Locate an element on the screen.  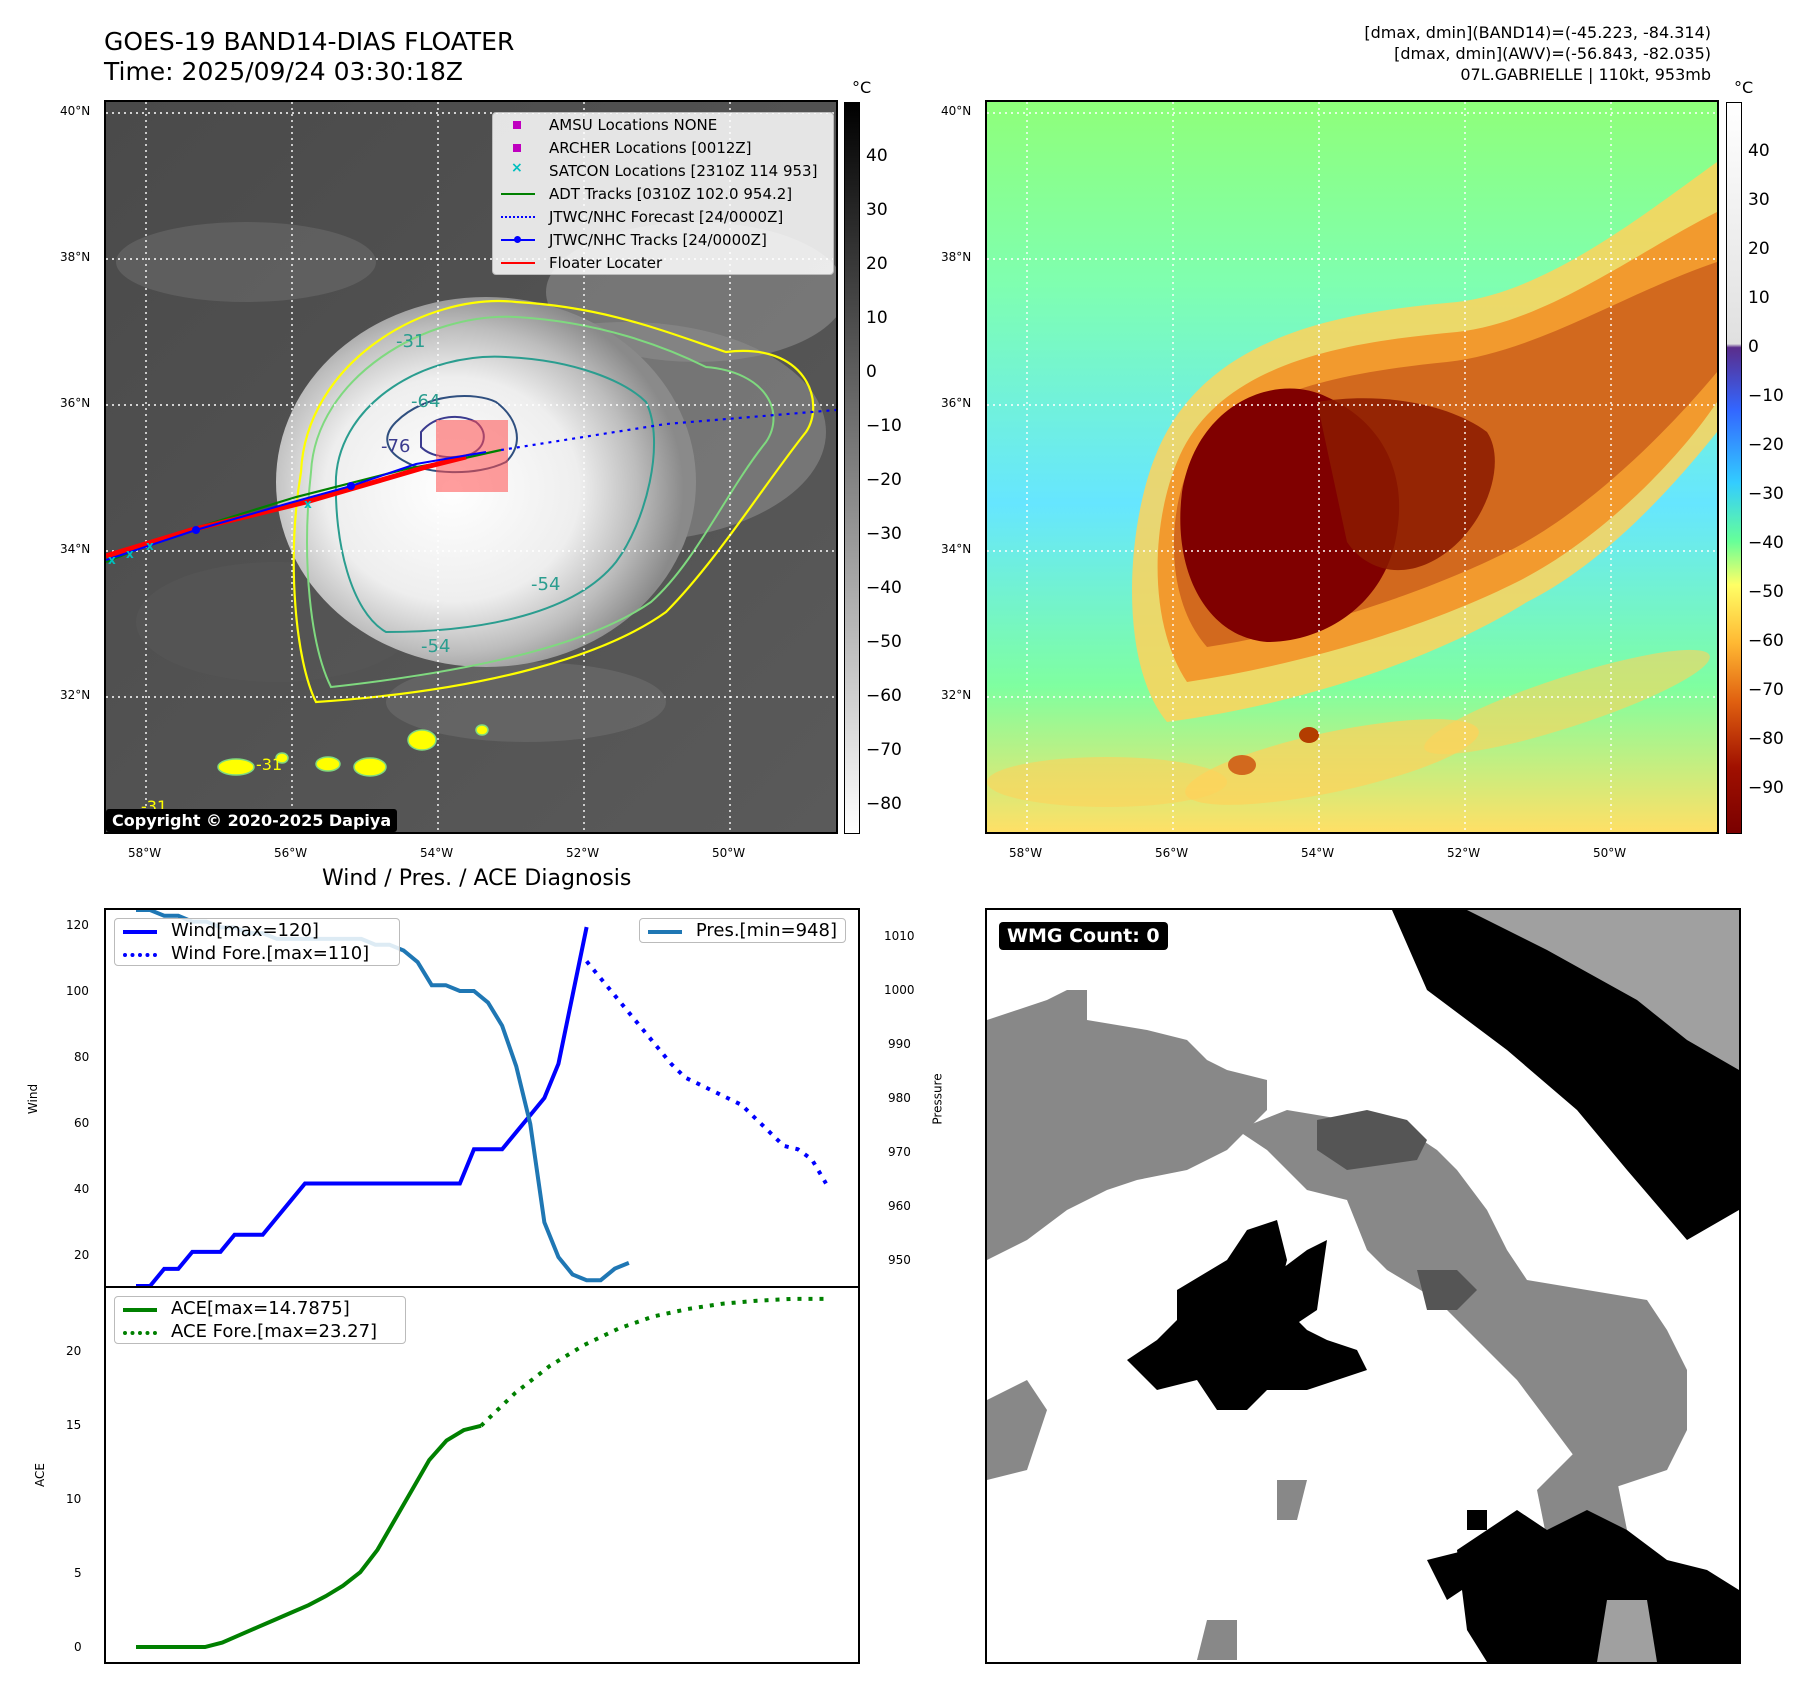
contour-label: -76 is located at coordinates (395, 446).